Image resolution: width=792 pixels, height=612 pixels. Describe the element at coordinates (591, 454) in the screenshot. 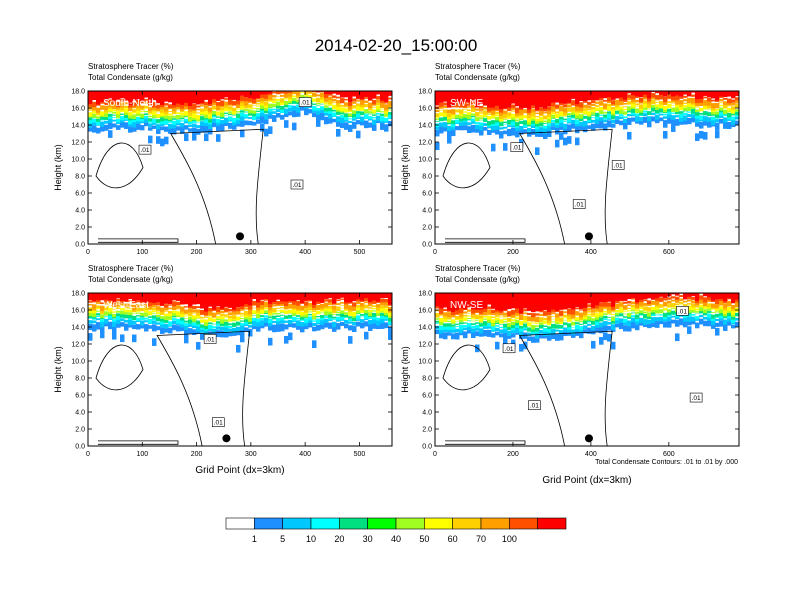

I see `x-tick-label: 400` at that location.